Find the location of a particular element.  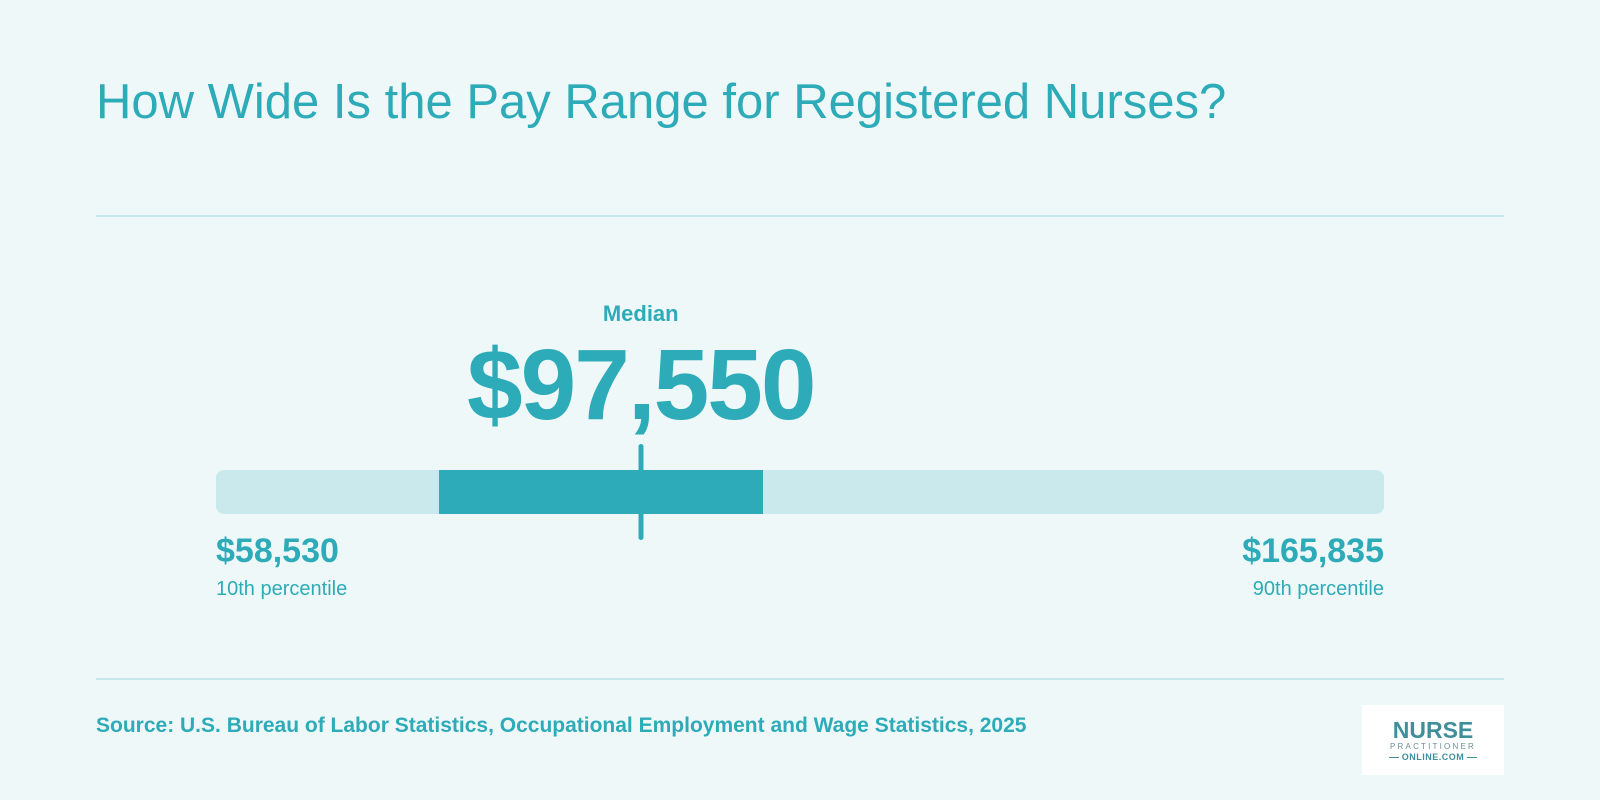

logo-text-online: ONLINE.COM is located at coordinates (1433, 757).